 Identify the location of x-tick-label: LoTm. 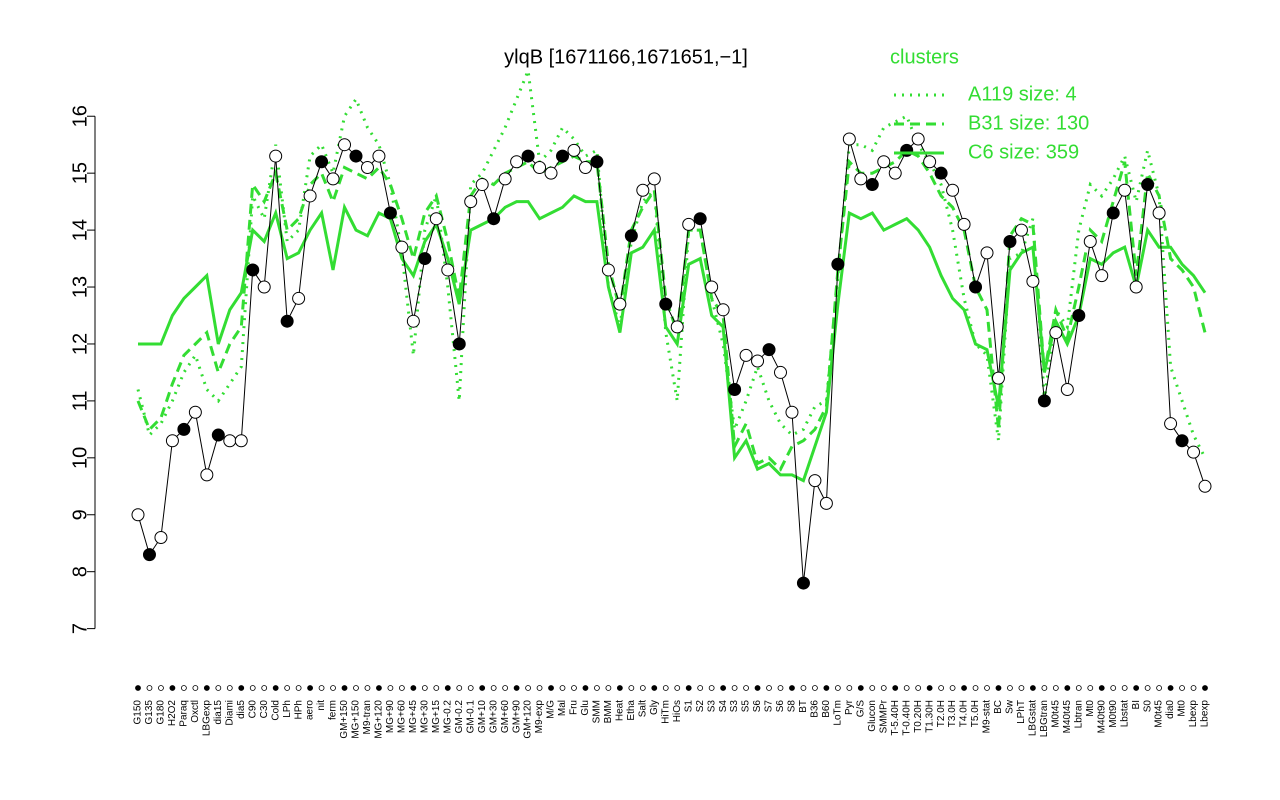
(838, 713).